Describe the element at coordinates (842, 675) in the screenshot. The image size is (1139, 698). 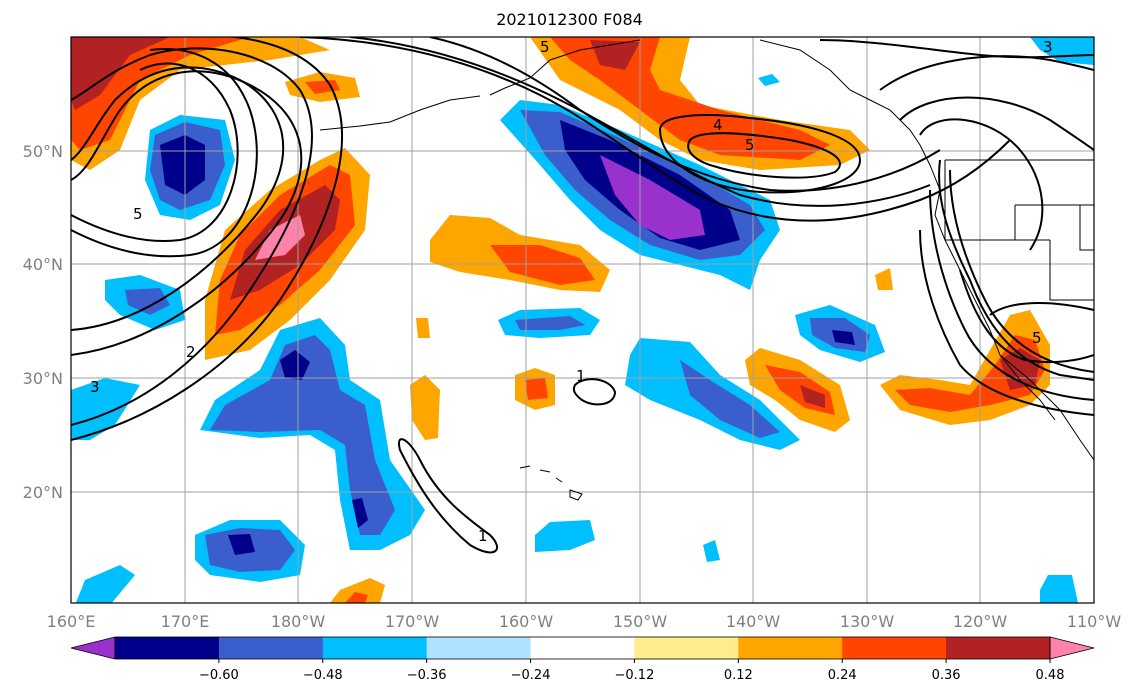
I see `colorbar-tick-label: 0.24` at that location.